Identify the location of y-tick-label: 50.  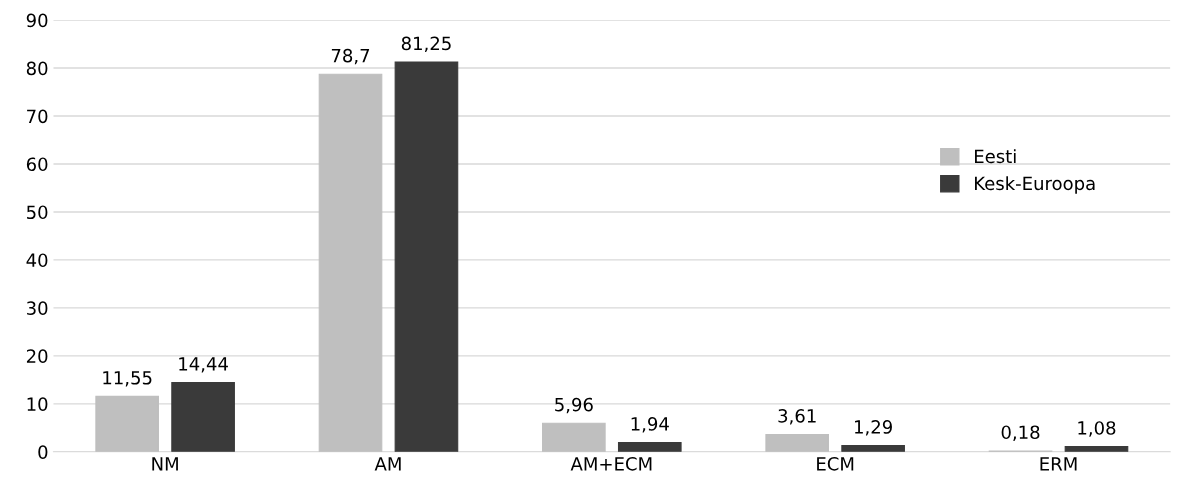
(37, 212).